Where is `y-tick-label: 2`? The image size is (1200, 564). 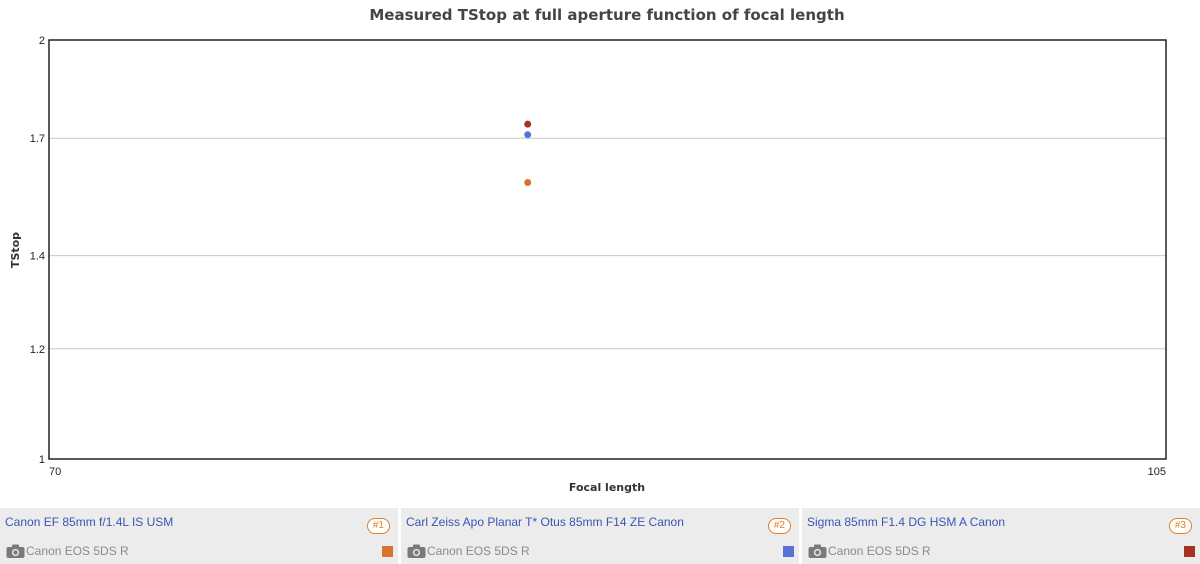 y-tick-label: 2 is located at coordinates (42, 41).